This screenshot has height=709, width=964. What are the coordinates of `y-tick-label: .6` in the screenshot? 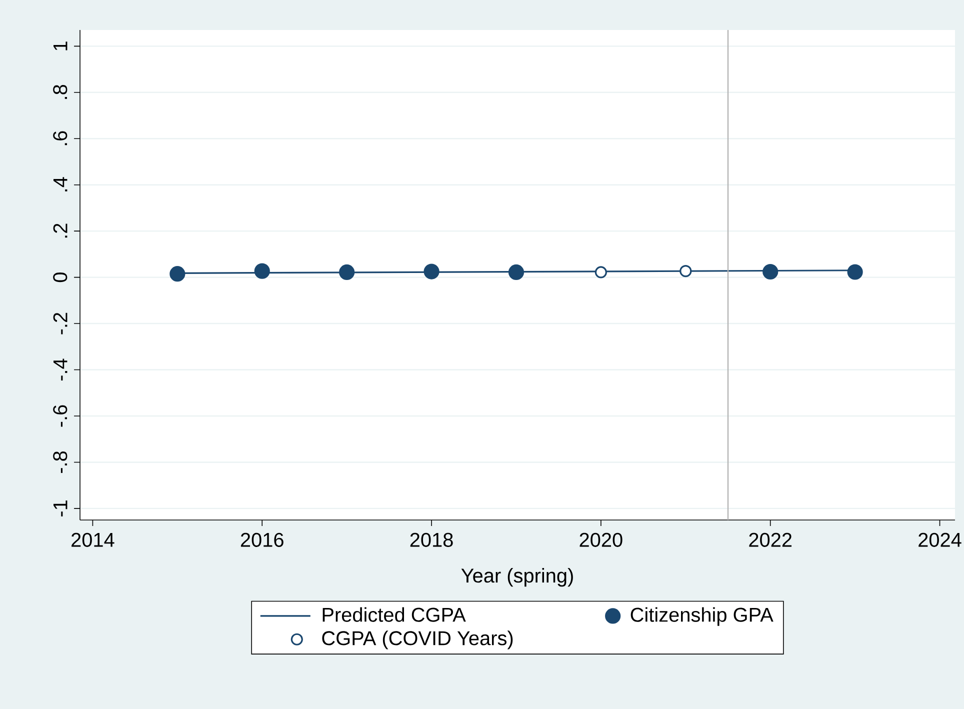 It's located at (60, 138).